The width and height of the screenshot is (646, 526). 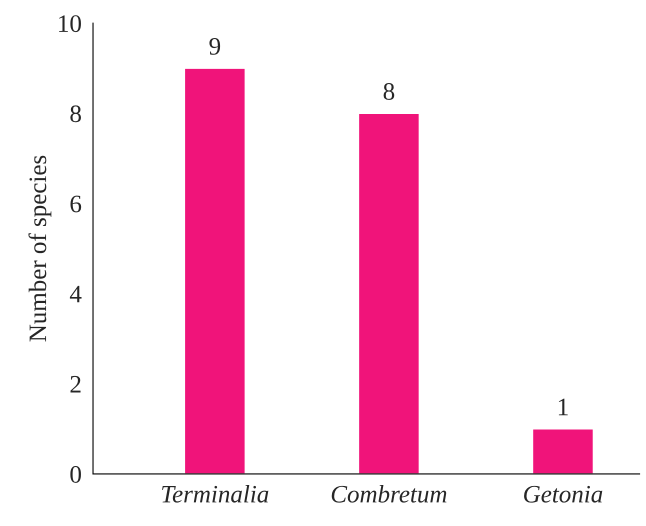 I want to click on x-tick-label: Combretum, so click(x=389, y=494).